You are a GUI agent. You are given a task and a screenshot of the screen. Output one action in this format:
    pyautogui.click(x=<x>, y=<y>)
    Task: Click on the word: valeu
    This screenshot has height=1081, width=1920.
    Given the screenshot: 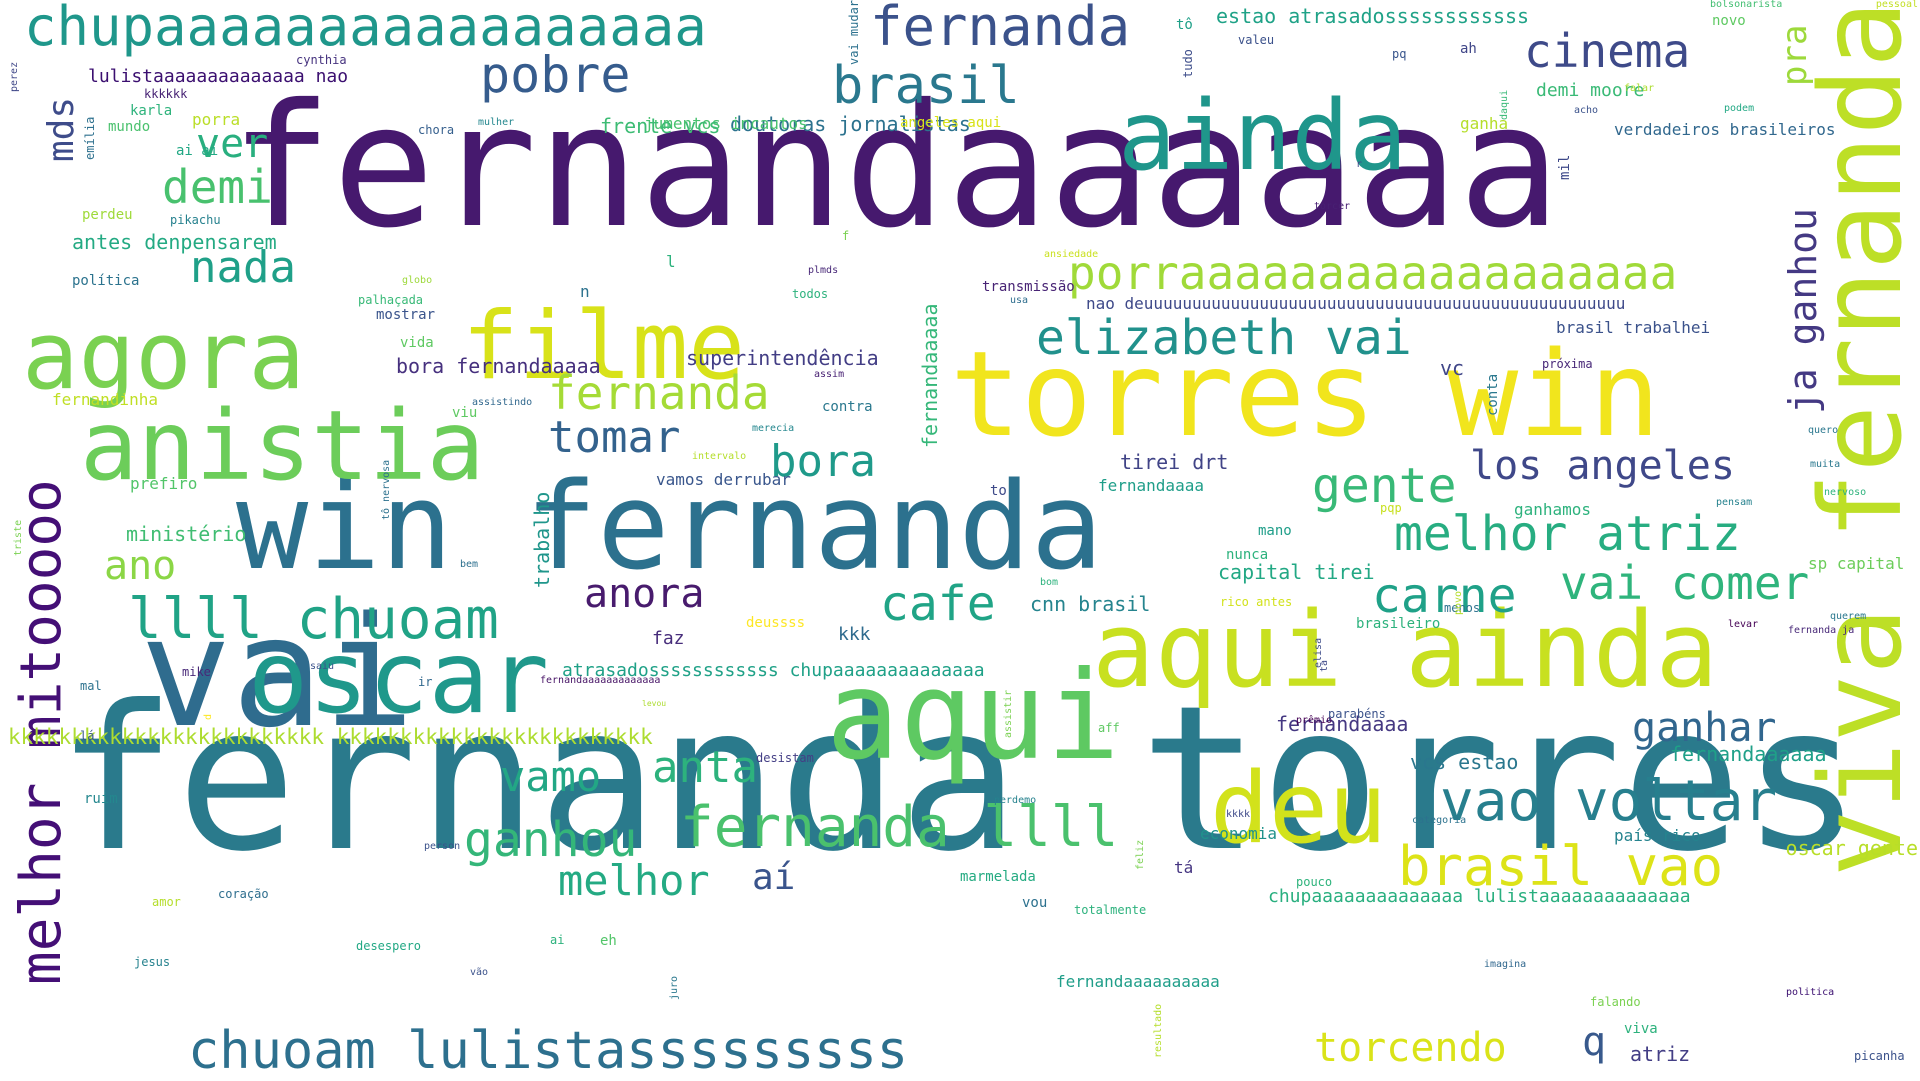 What is the action you would take?
    pyautogui.click(x=1256, y=40)
    